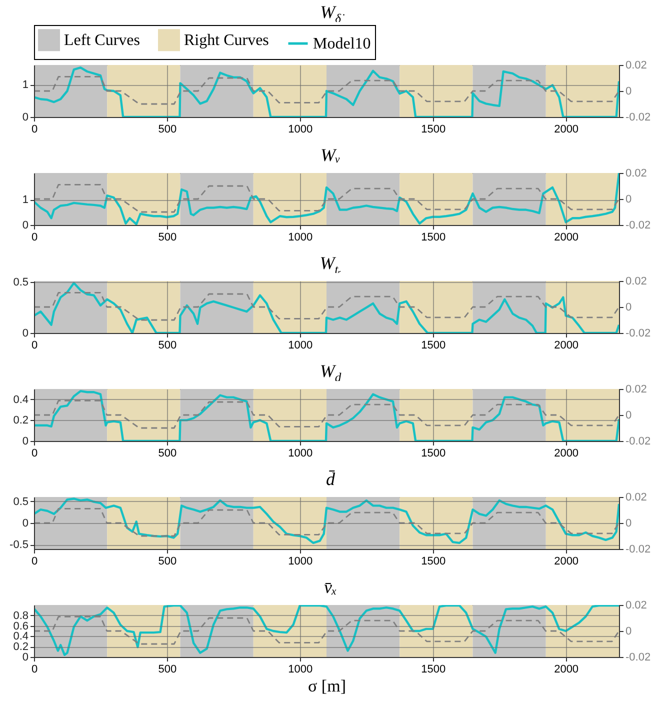  Describe the element at coordinates (330, 155) in the screenshot. I see `chart-title: Wᵥ` at that location.